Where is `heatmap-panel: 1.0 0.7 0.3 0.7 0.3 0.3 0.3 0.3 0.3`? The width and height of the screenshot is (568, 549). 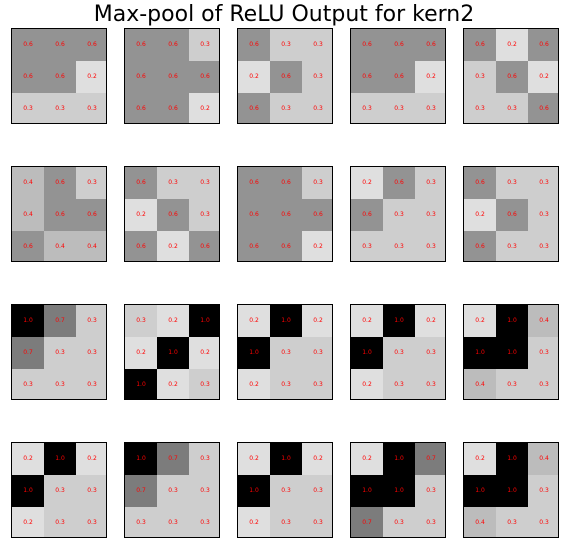 heatmap-panel: 1.0 0.7 0.3 0.7 0.3 0.3 0.3 0.3 0.3 is located at coordinates (59, 352).